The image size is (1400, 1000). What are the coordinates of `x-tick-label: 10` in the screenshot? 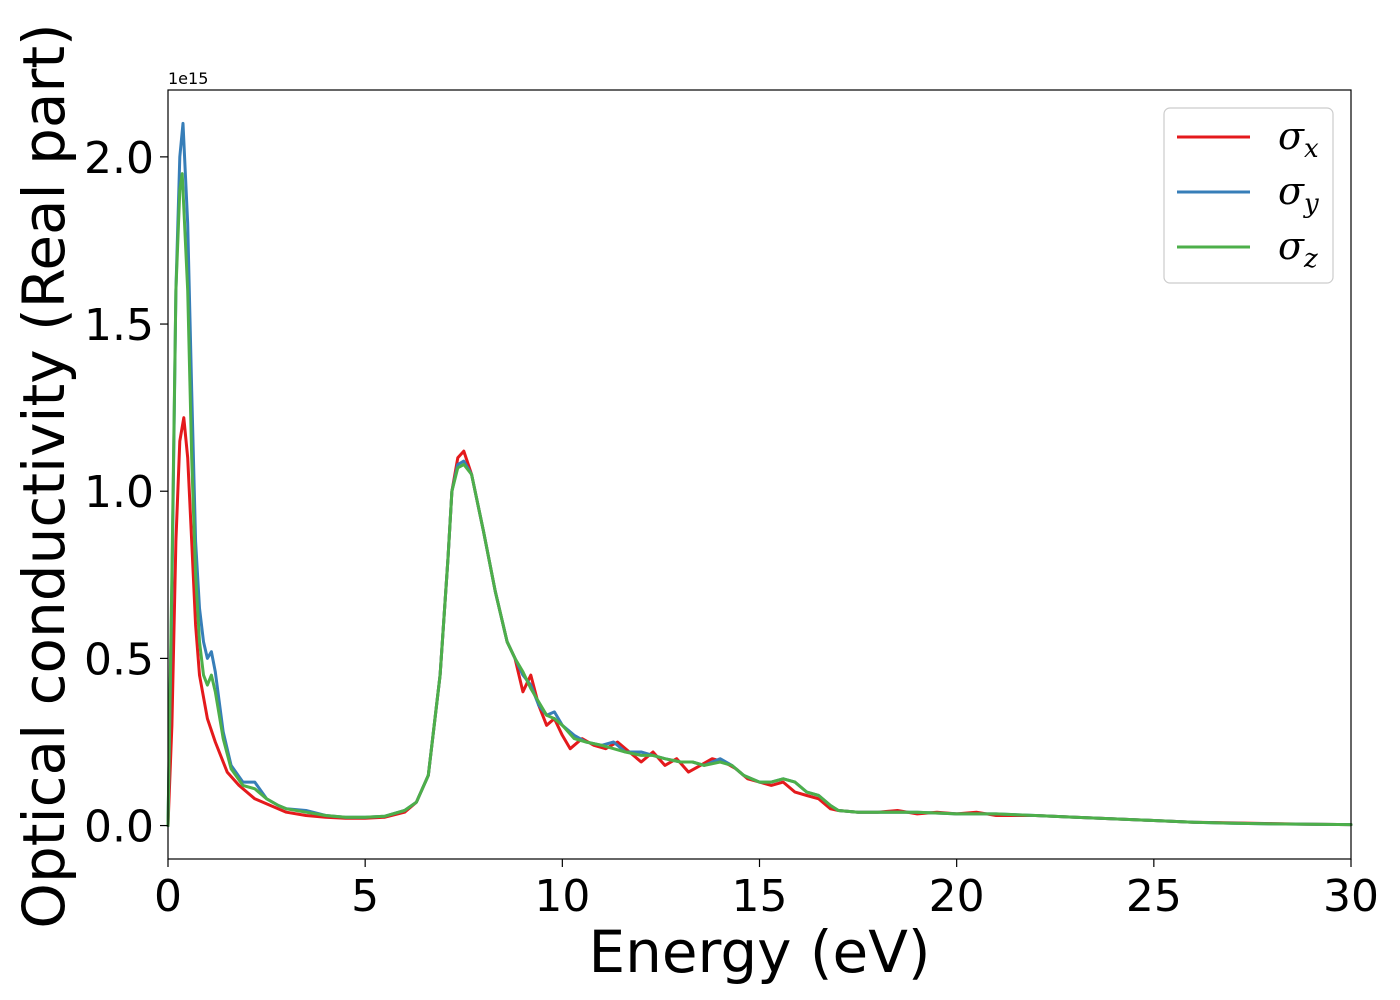 It's located at (562, 896).